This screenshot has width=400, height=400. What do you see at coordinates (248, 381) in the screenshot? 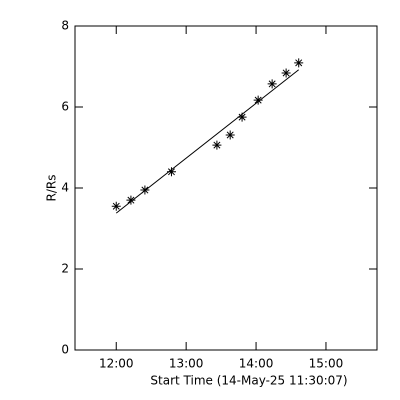
I see `x-axis-label: Start Time (14-May-25 11:30:07)` at bounding box center [248, 381].